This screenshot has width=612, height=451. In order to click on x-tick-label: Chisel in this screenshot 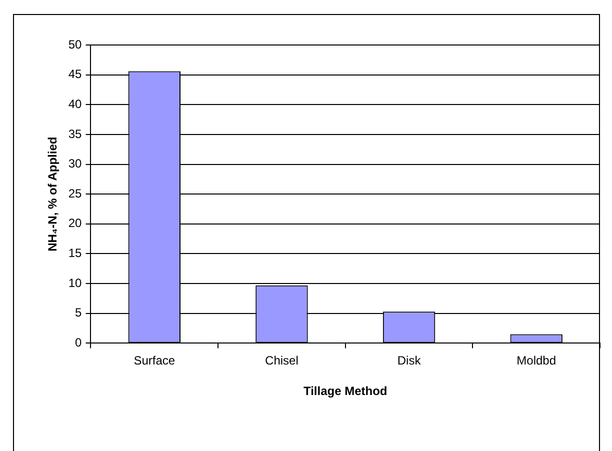, I will do `click(281, 361)`.